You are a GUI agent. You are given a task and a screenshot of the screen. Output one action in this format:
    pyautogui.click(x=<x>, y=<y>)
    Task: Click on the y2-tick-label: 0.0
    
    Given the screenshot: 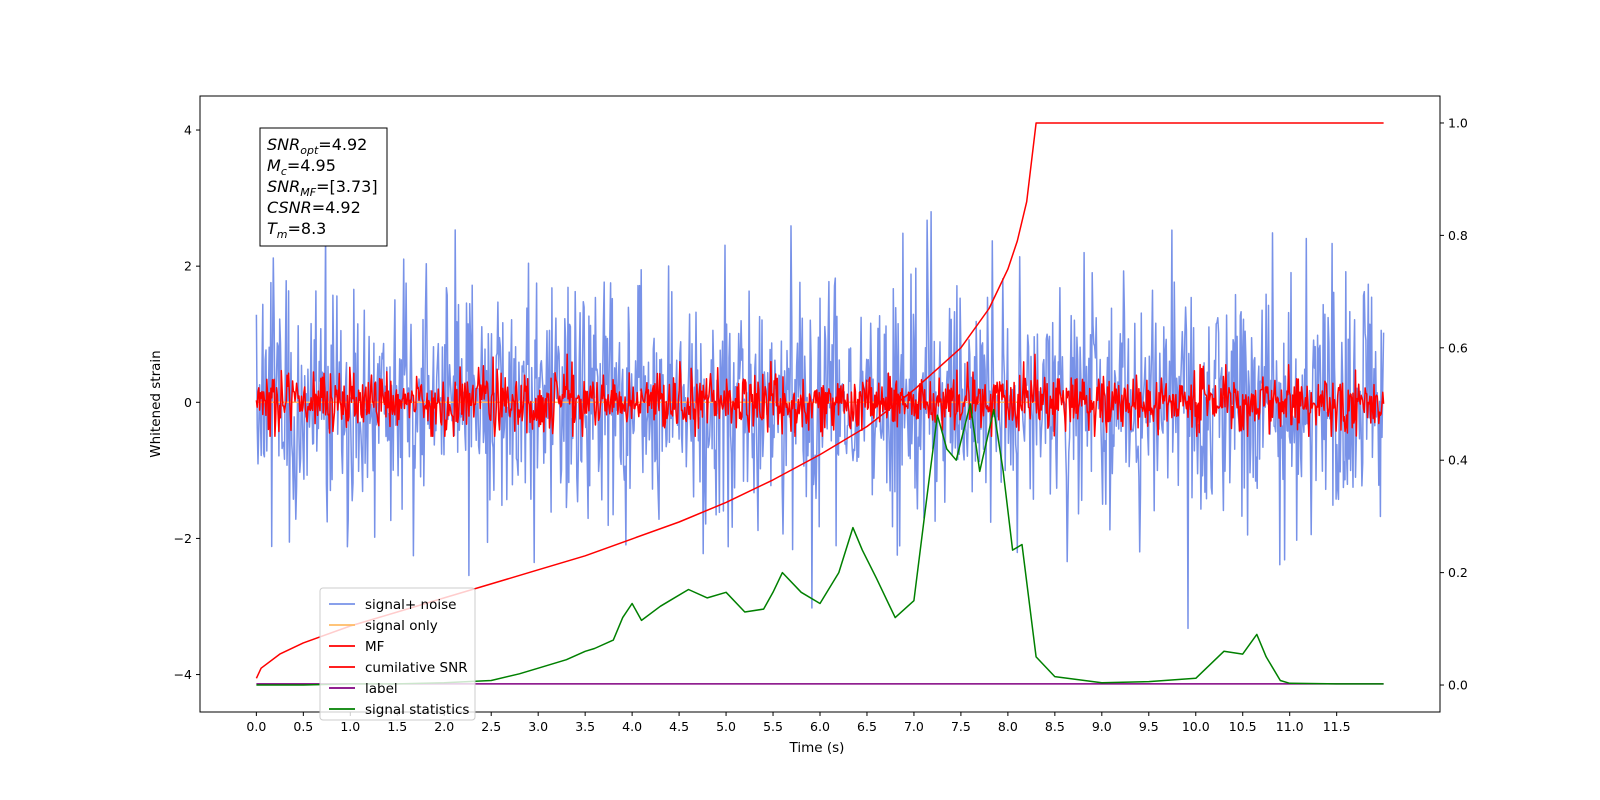 What is the action you would take?
    pyautogui.click(x=1458, y=685)
    